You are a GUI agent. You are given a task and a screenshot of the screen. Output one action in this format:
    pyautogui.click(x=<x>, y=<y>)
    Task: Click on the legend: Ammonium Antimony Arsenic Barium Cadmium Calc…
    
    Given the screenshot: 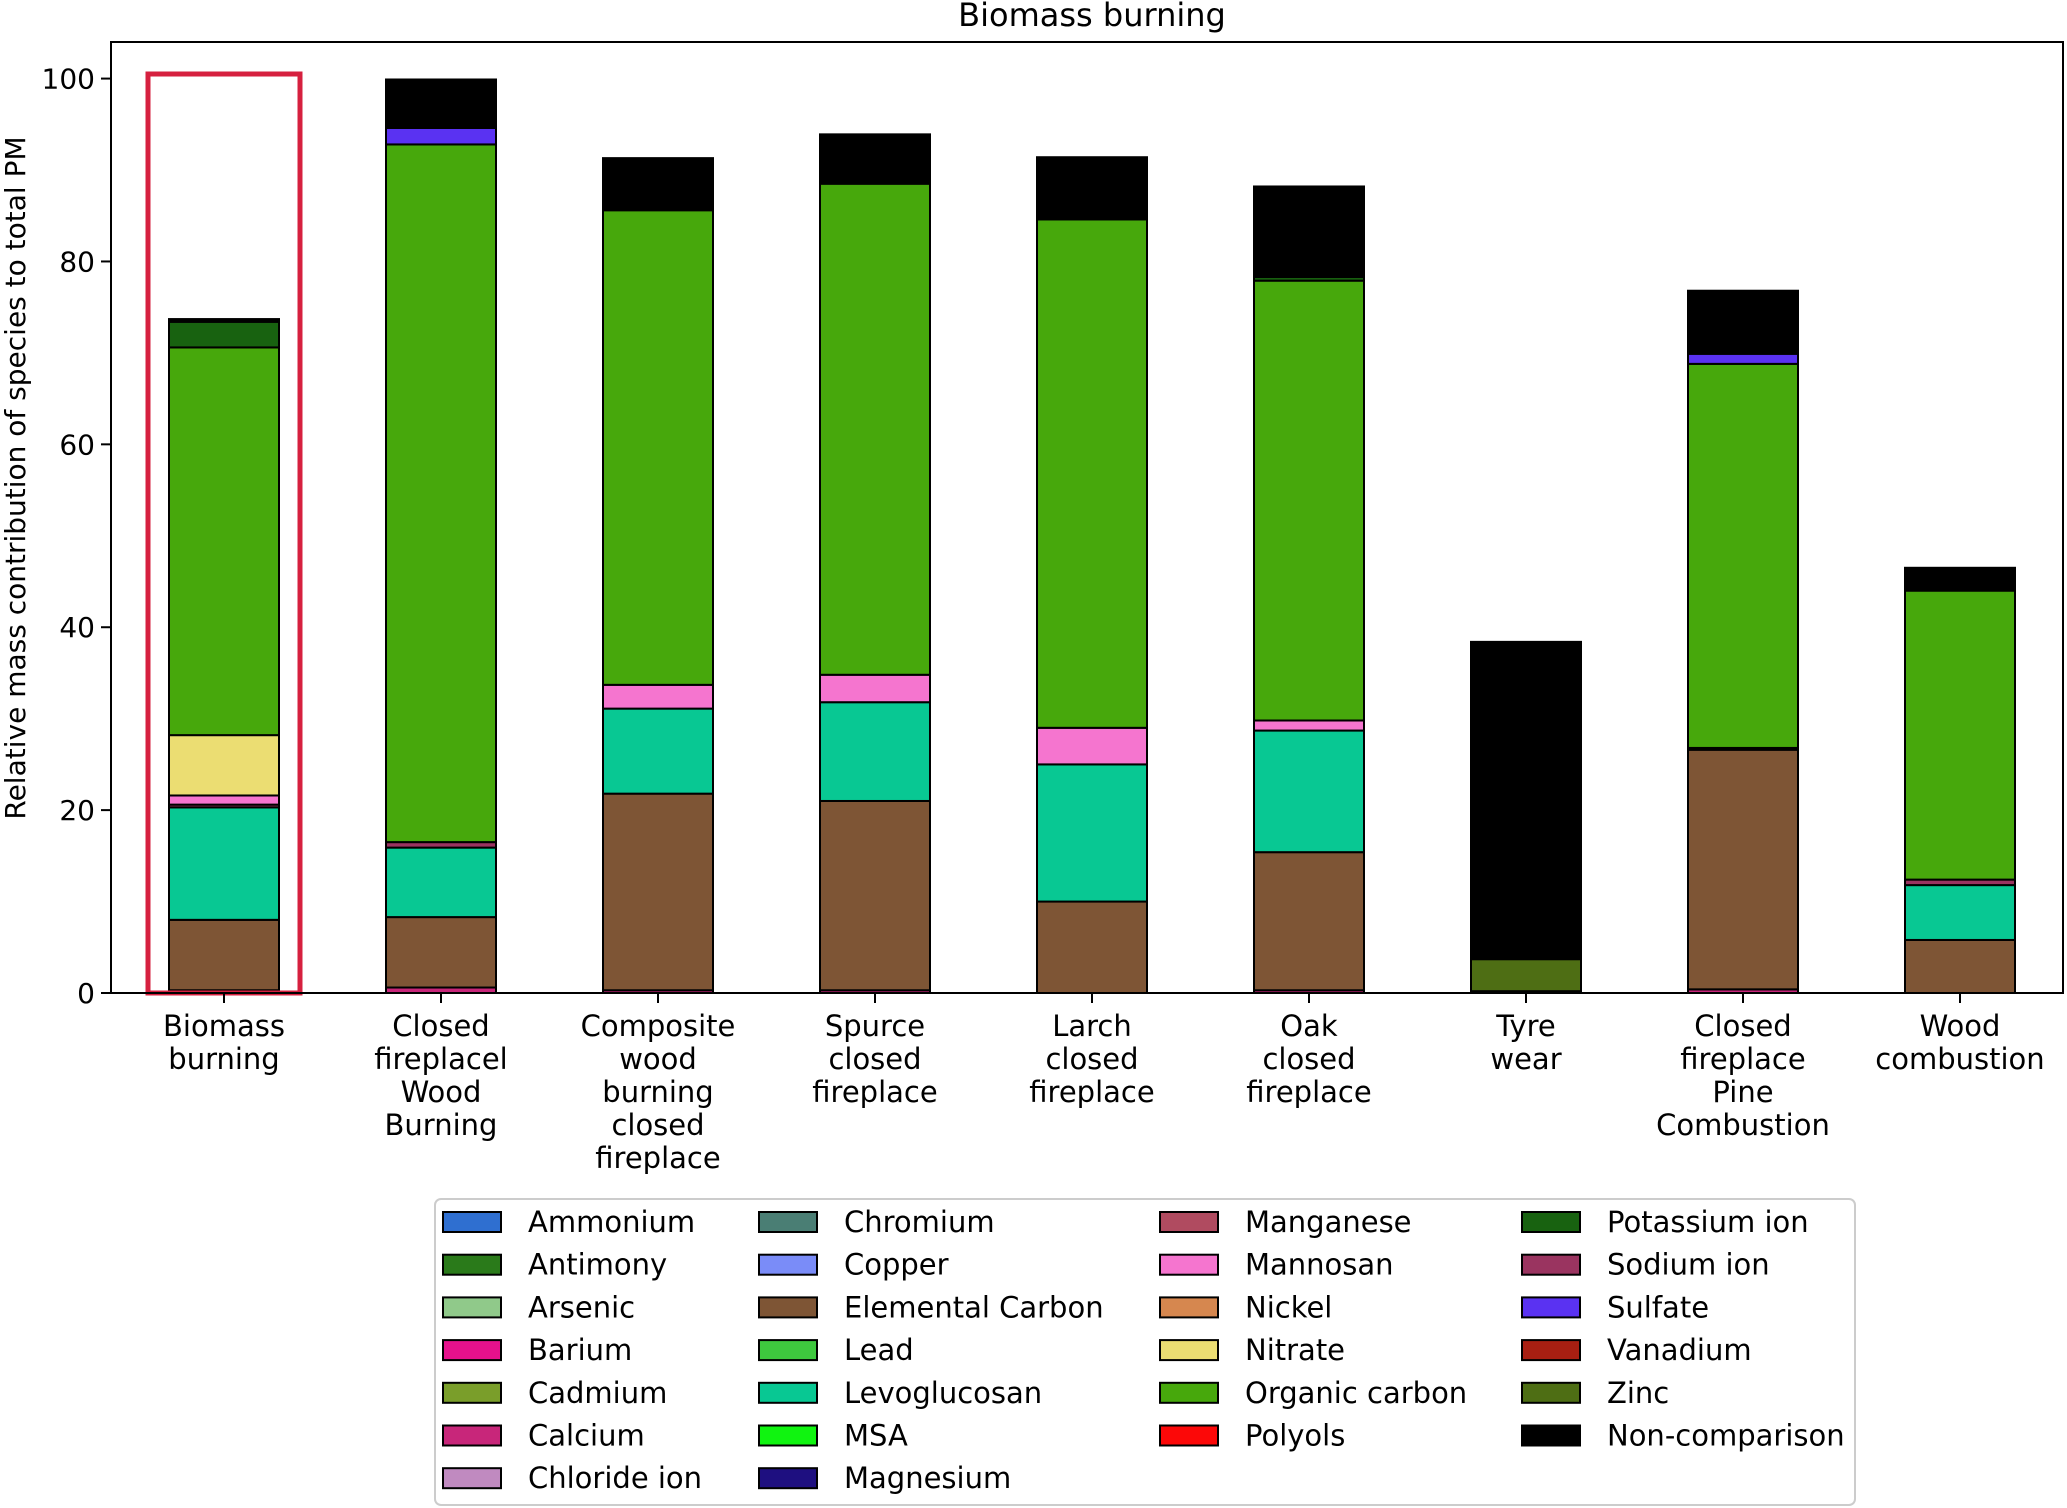 What is the action you would take?
    pyautogui.click(x=1145, y=1352)
    